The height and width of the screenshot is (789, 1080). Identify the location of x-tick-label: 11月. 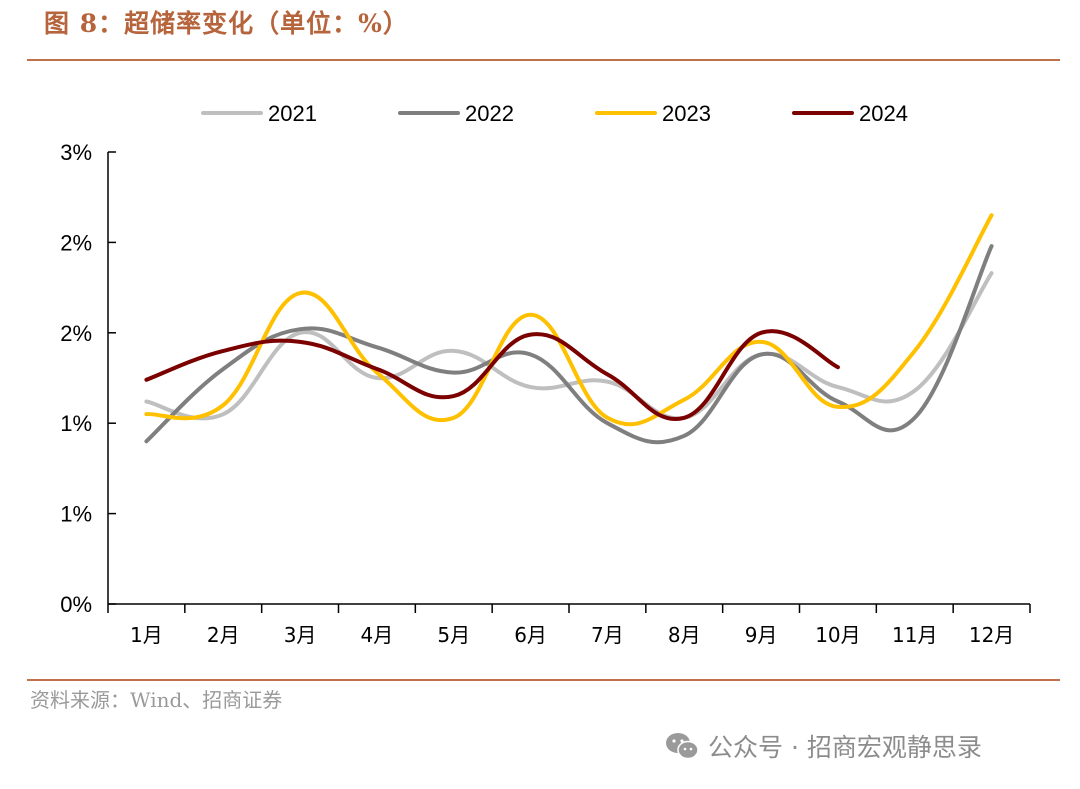
(914, 635).